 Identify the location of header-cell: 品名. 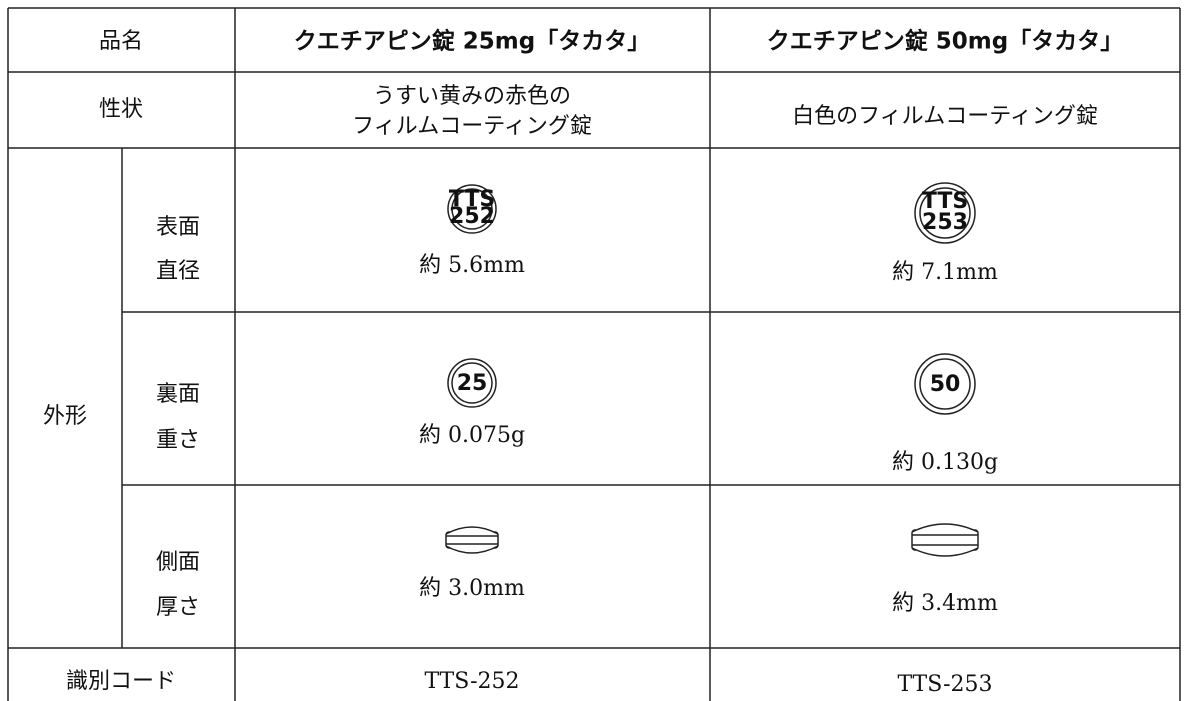
(121, 41).